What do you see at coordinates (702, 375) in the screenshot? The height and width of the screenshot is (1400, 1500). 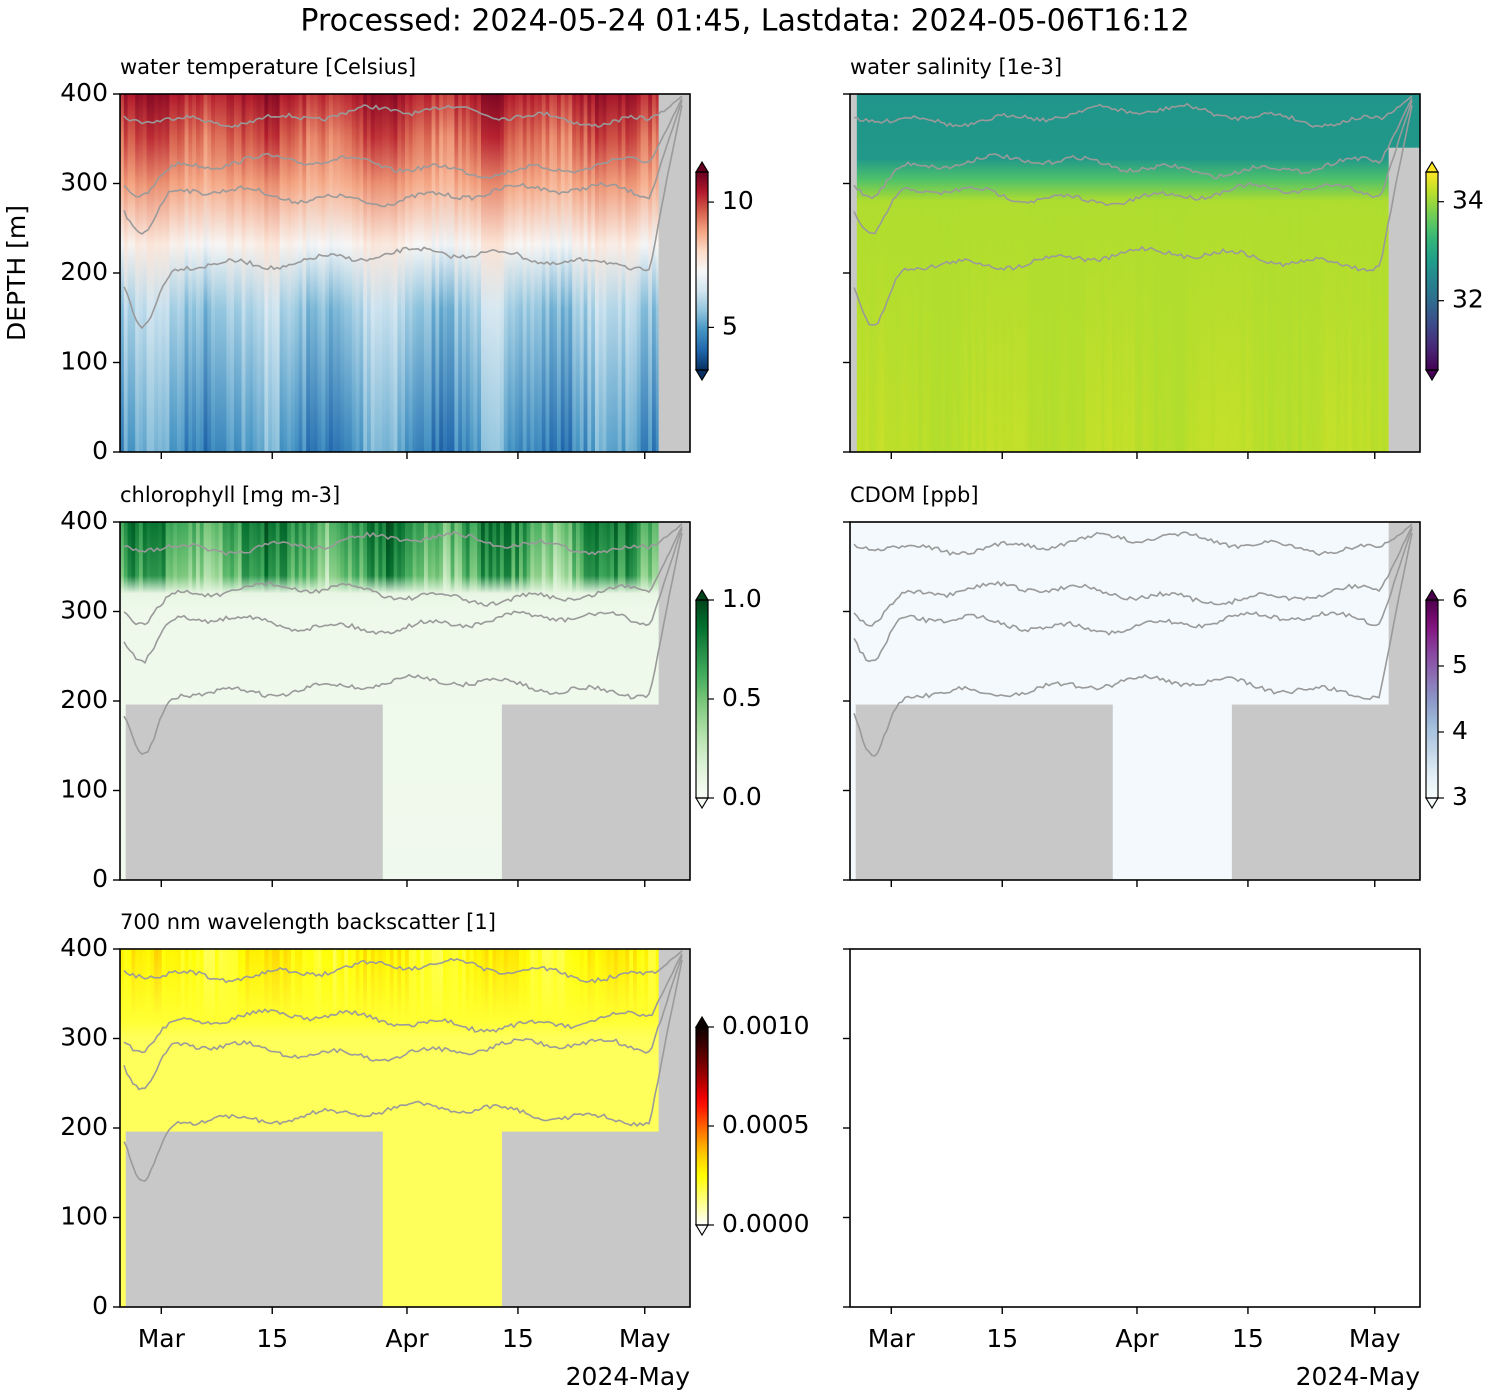 I see `colorbar-extend` at bounding box center [702, 375].